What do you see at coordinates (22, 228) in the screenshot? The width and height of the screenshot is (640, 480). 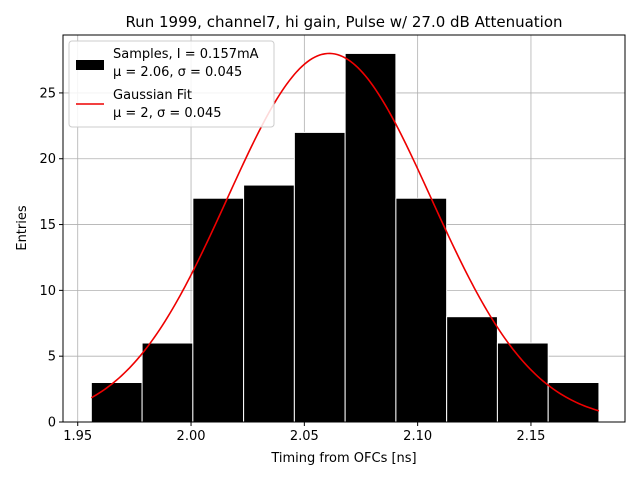 I see `y-axis-label: Entries` at bounding box center [22, 228].